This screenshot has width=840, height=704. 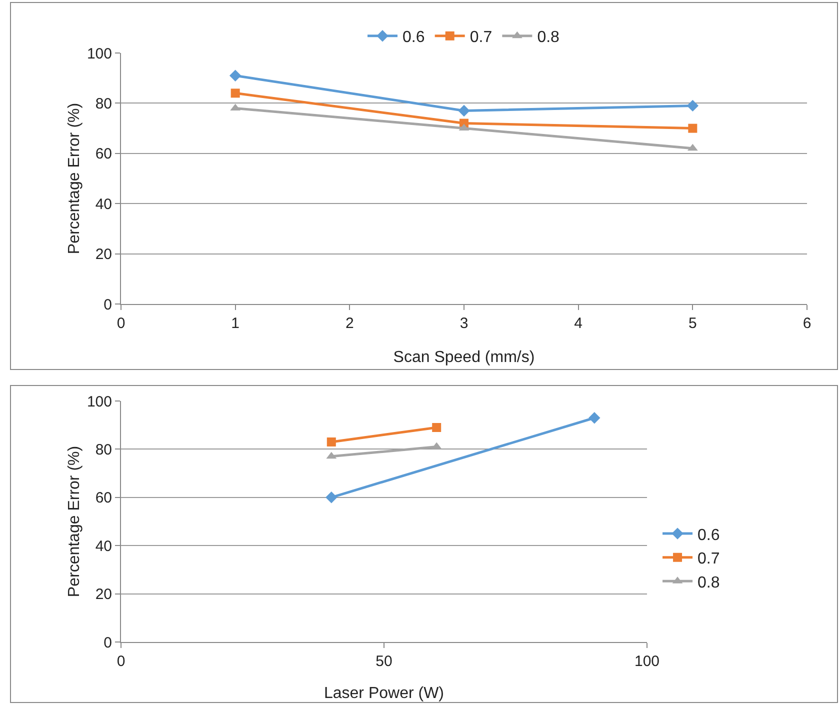 I want to click on x-tick-label: 5, so click(x=692, y=323).